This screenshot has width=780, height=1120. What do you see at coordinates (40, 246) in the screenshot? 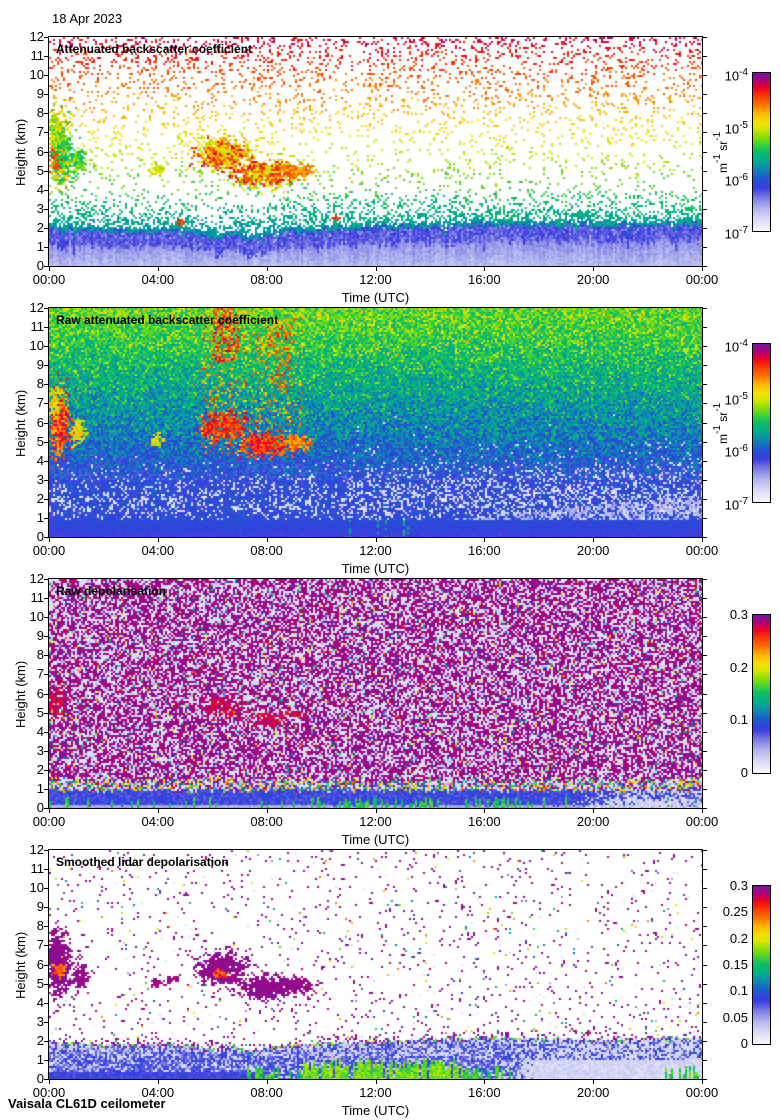
I see `y-tick-label: 1` at bounding box center [40, 246].